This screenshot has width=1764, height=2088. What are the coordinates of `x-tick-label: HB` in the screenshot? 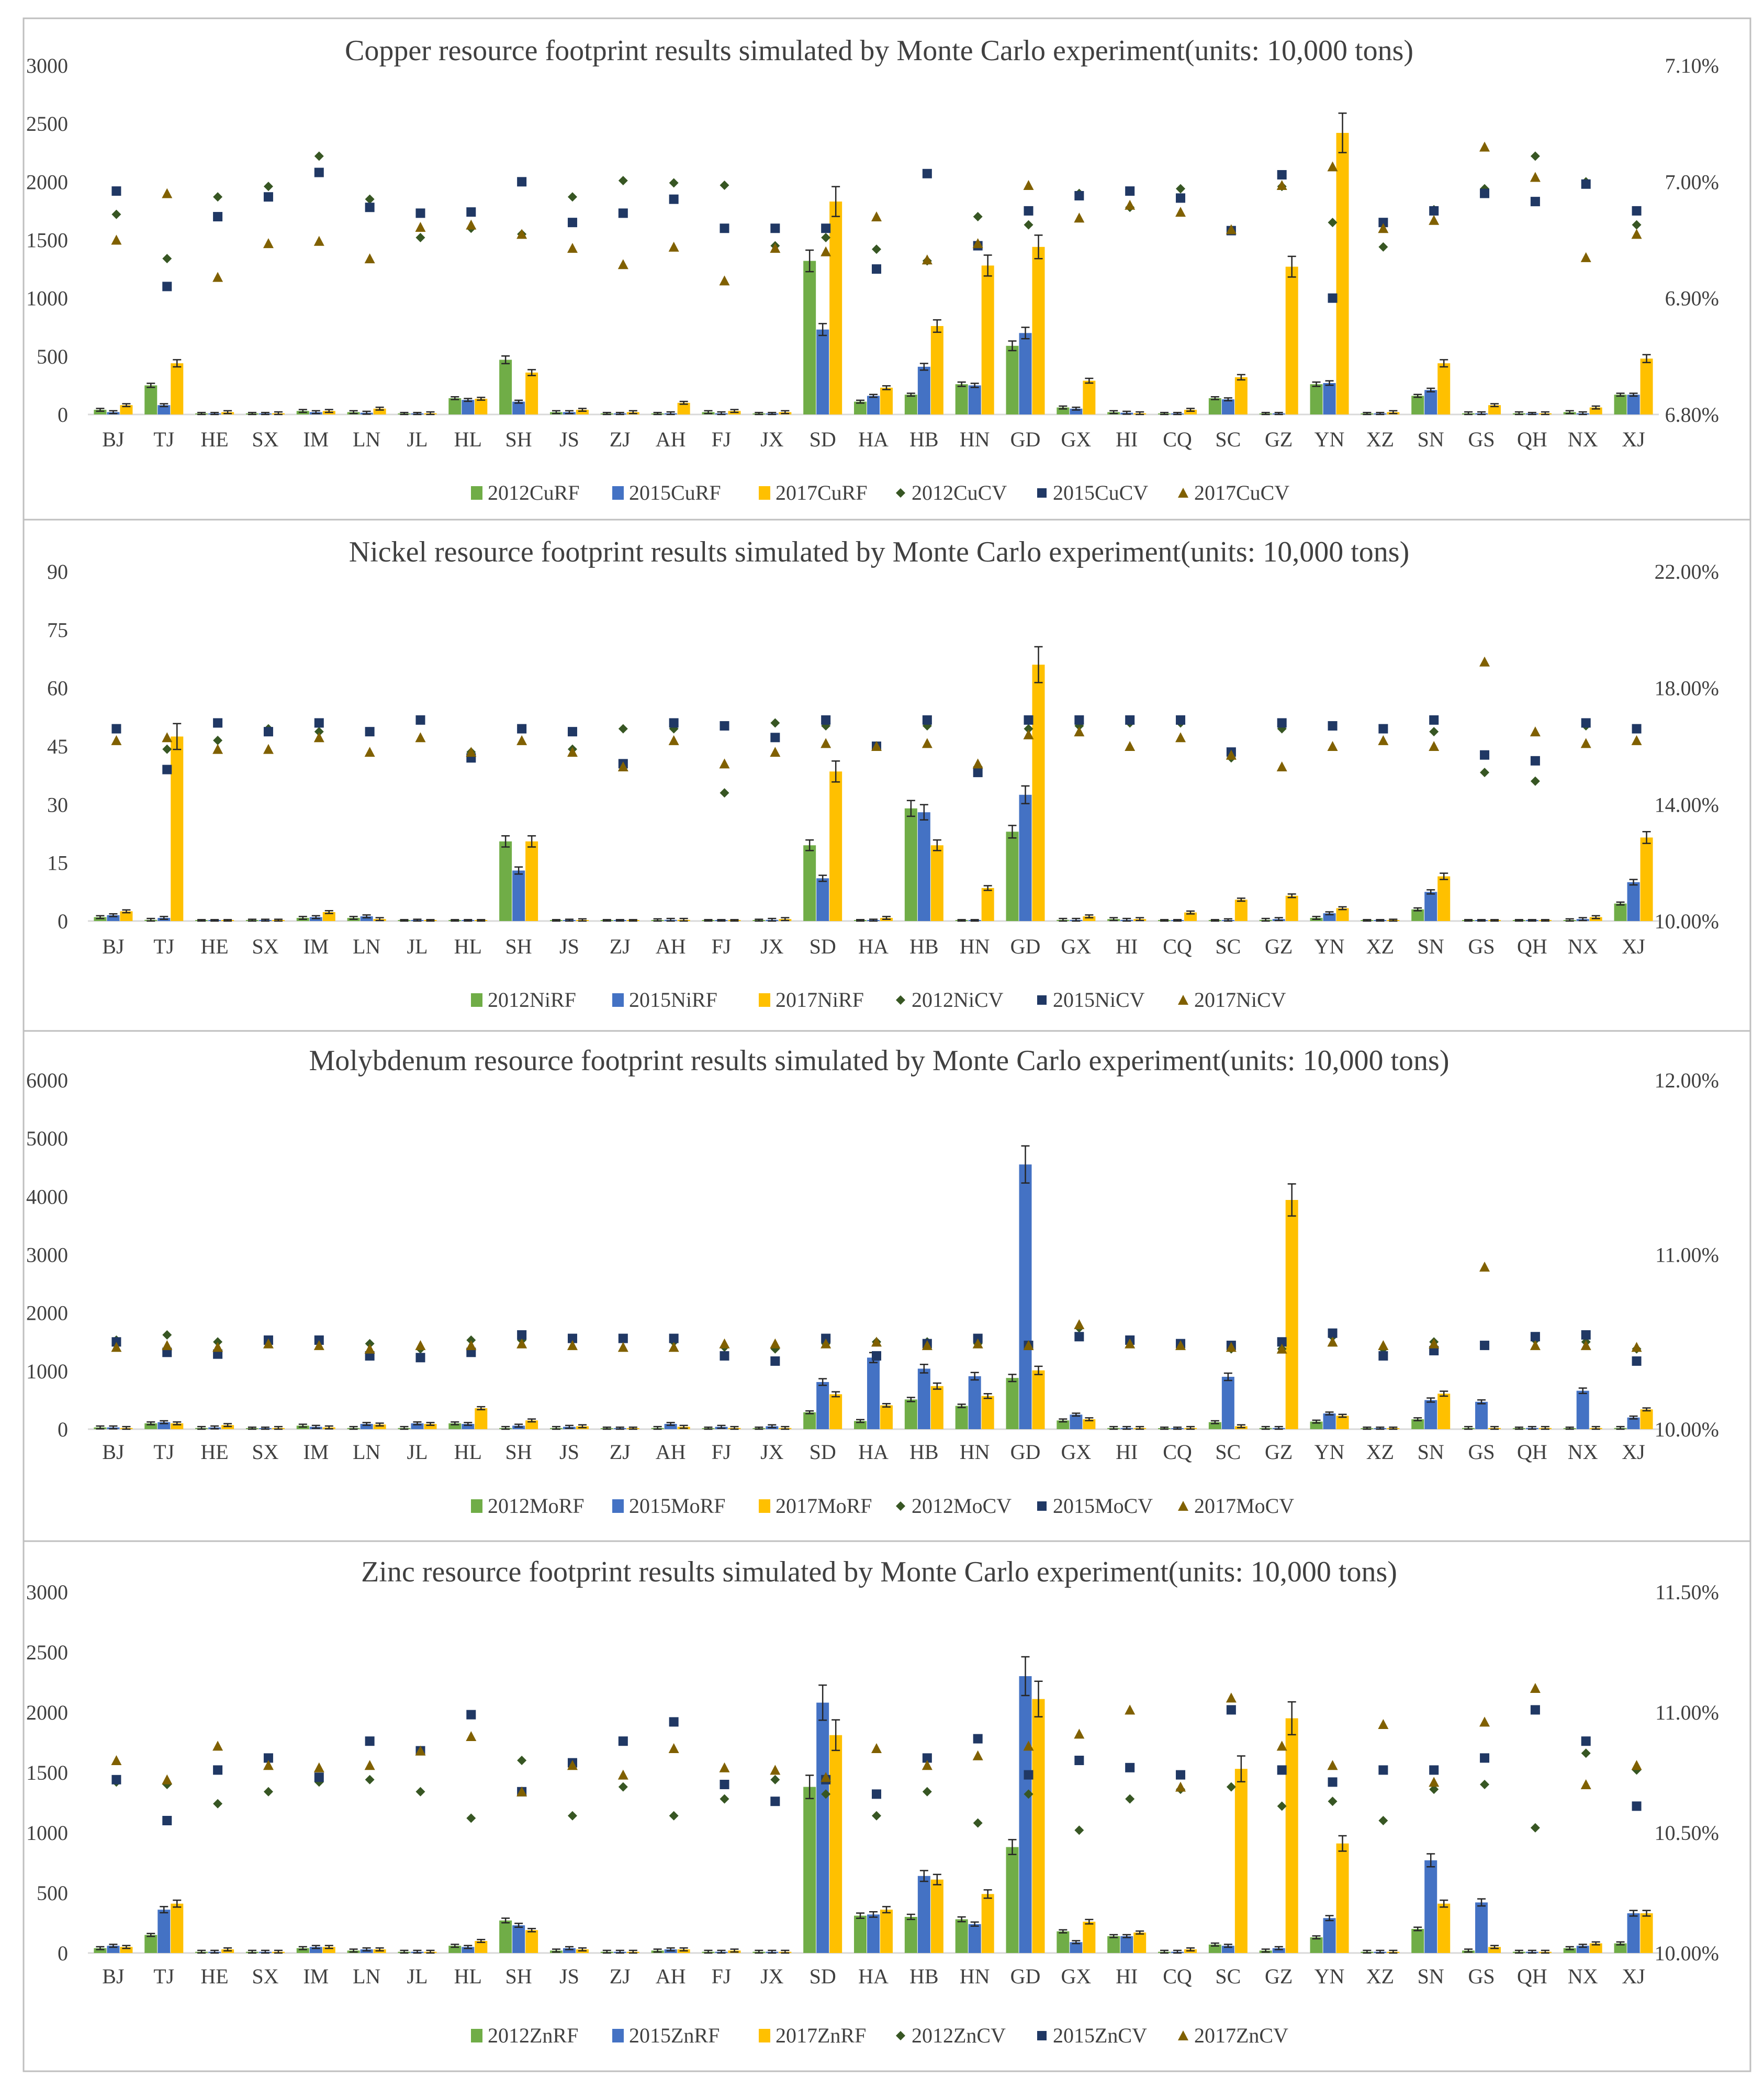 It's located at (924, 946).